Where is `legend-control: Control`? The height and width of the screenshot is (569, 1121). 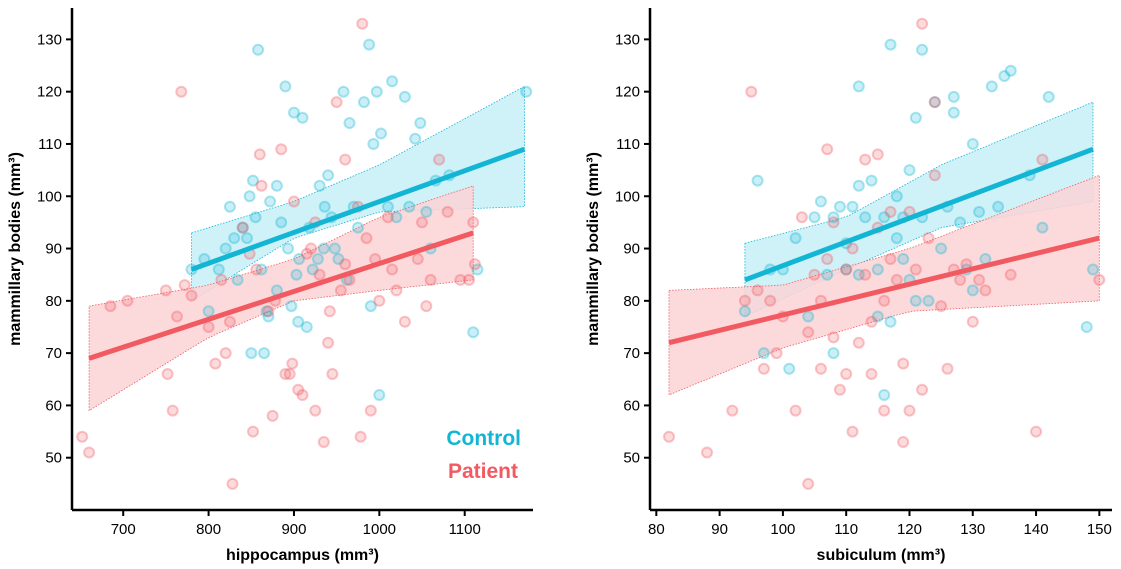
legend-control: Control is located at coordinates (483, 438).